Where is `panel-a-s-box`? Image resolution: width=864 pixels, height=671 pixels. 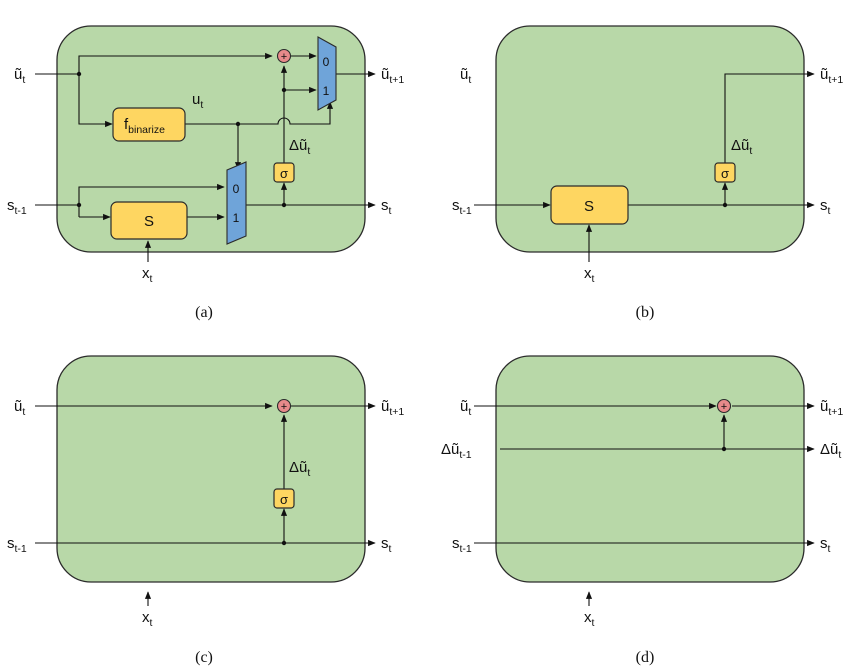
panel-a-s-box is located at coordinates (149, 220).